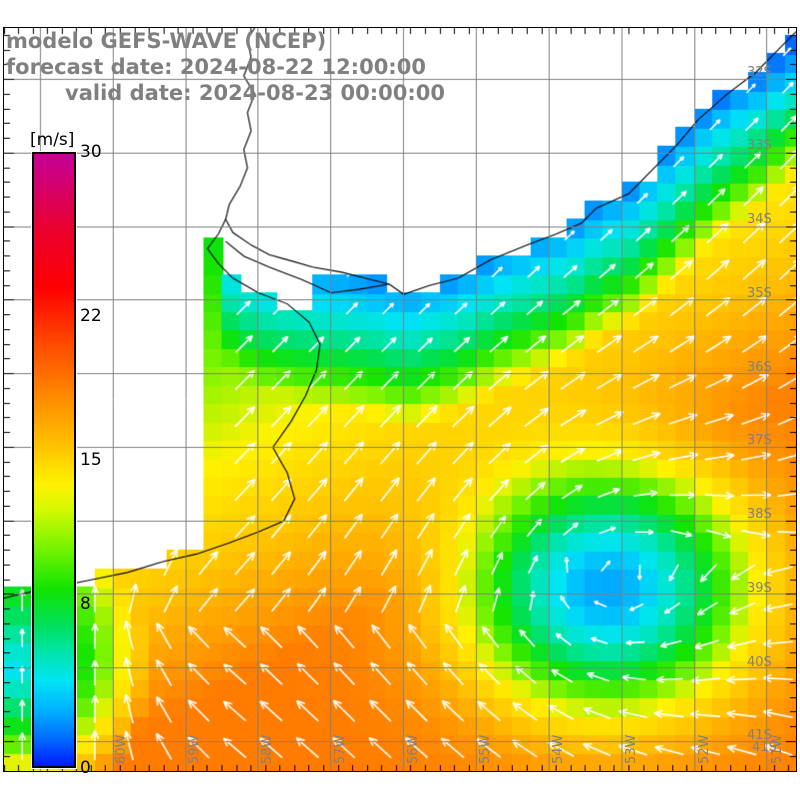  Describe the element at coordinates (764, 747) in the screenshot. I see `corner-lat-label: 41S` at that location.